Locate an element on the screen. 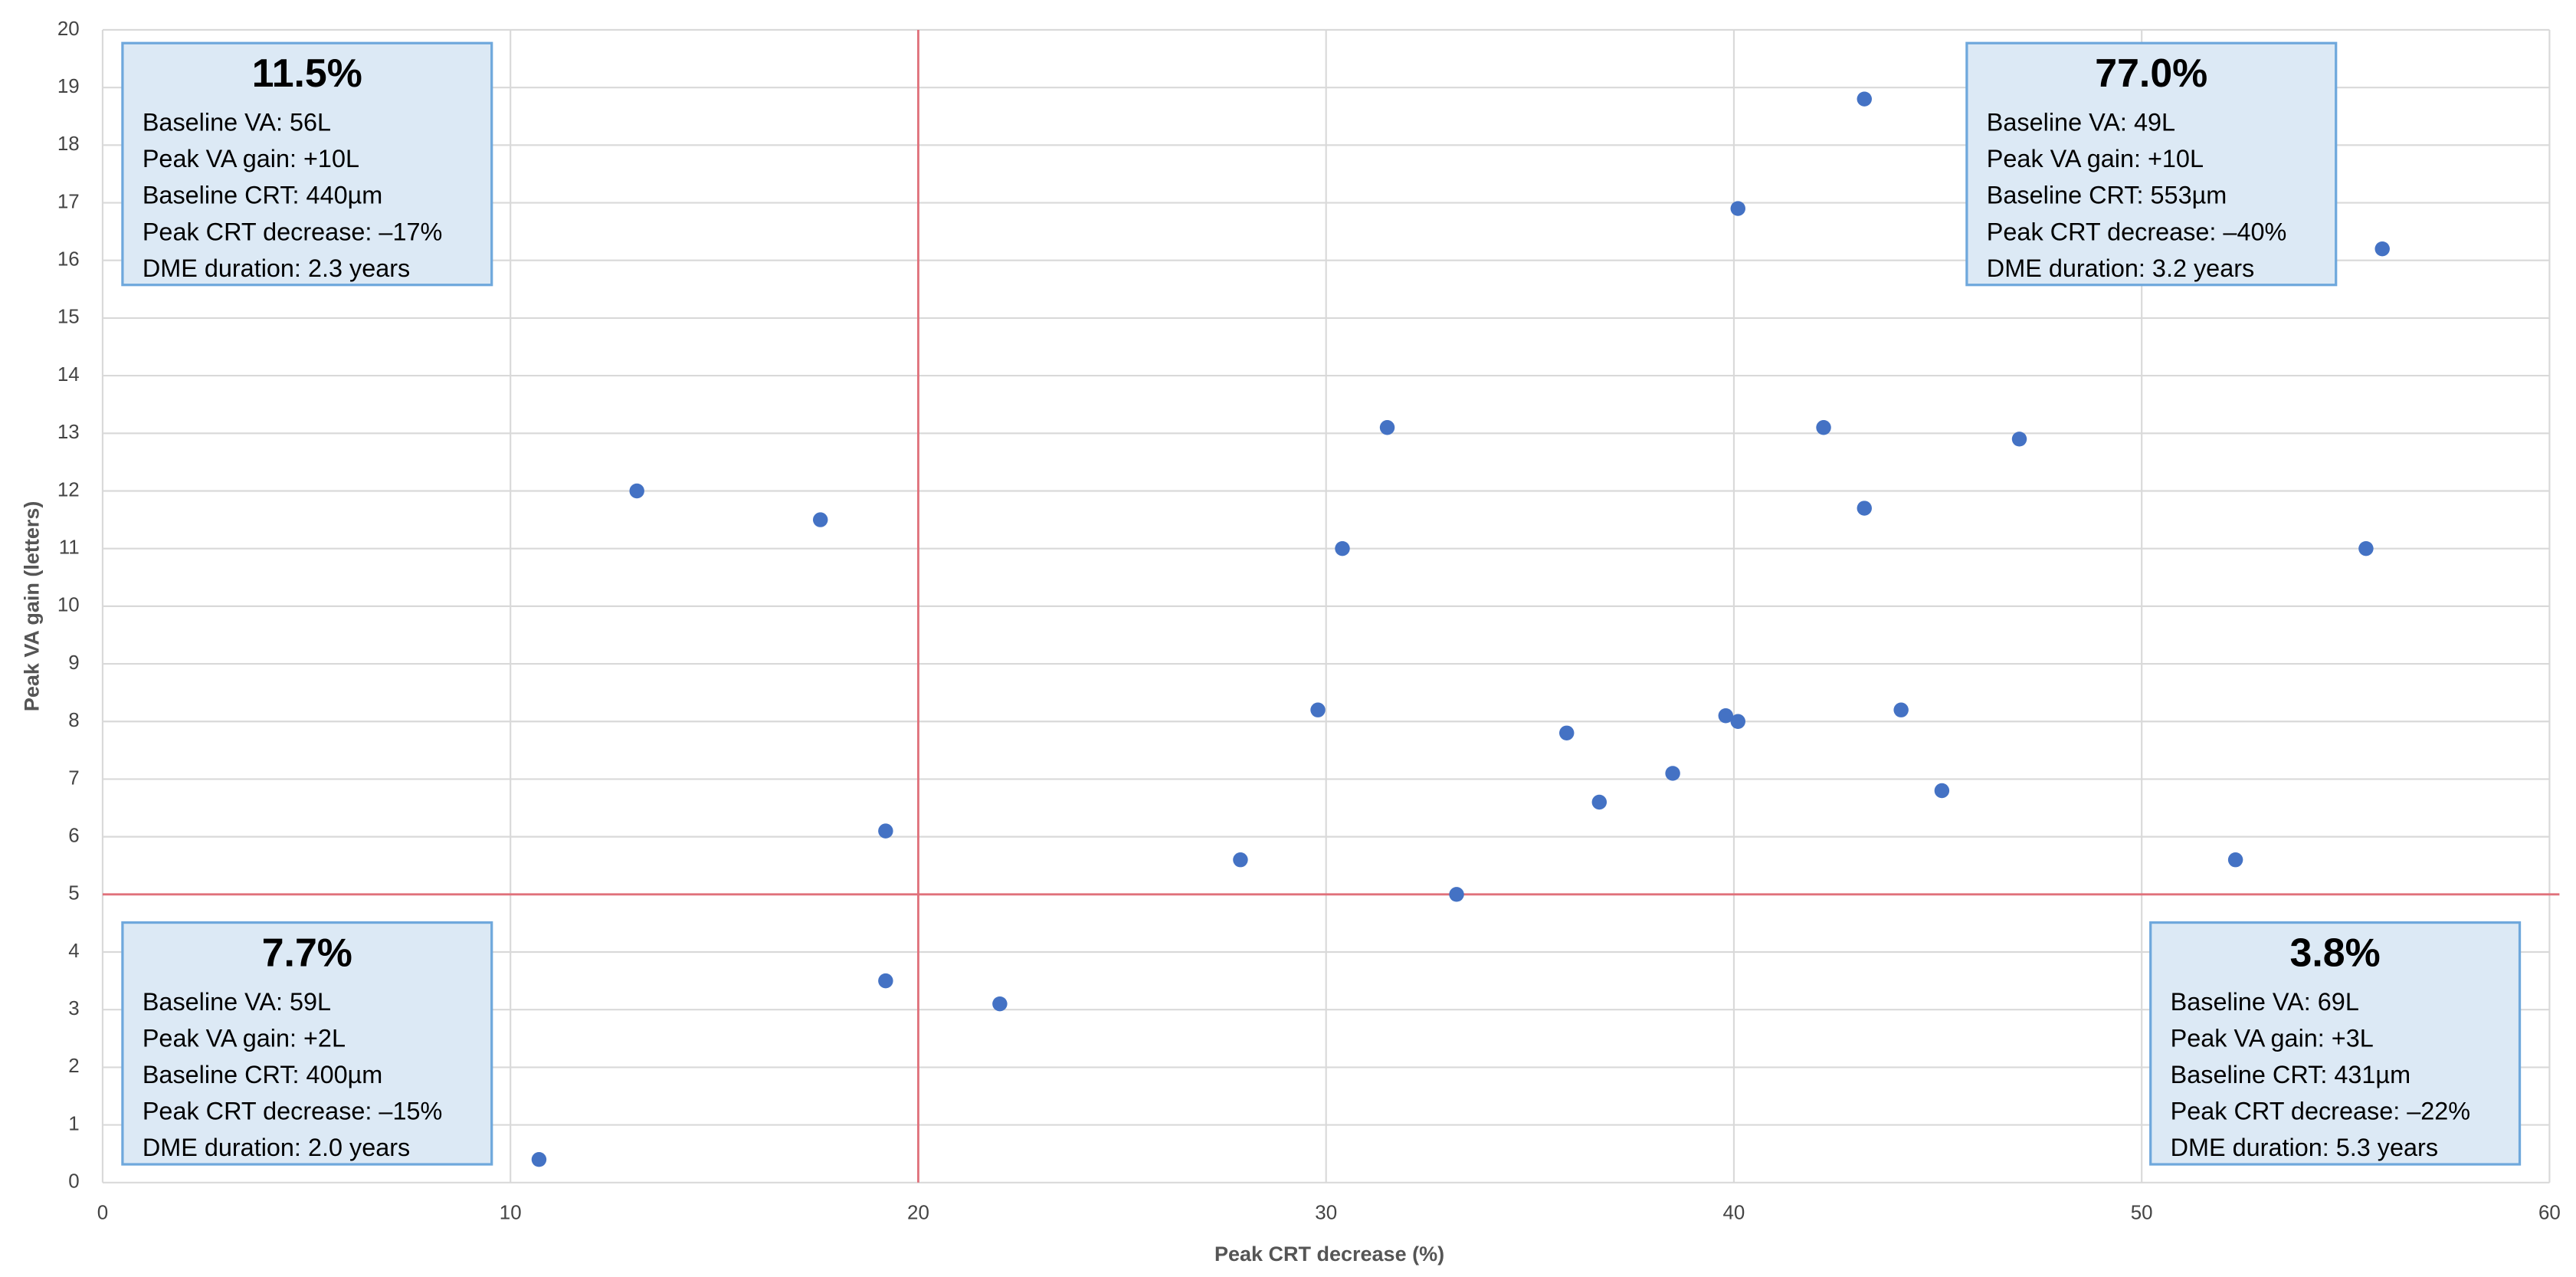  y-tick-label: 5 is located at coordinates (73, 893).